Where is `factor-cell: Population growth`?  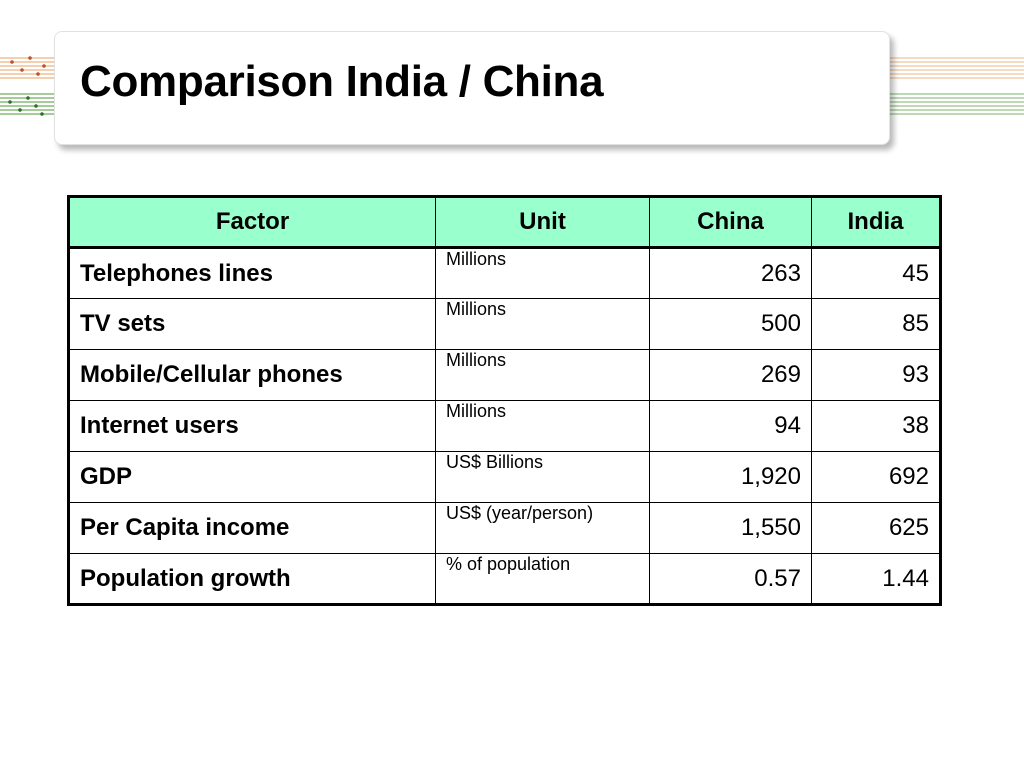 factor-cell: Population growth is located at coordinates (252, 579).